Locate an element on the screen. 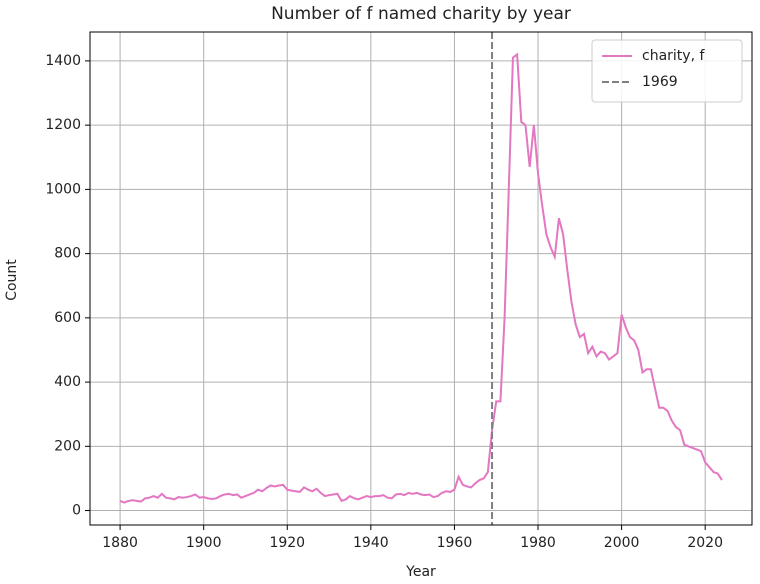 The width and height of the screenshot is (760, 584). legend-label: charity, f is located at coordinates (673, 56).